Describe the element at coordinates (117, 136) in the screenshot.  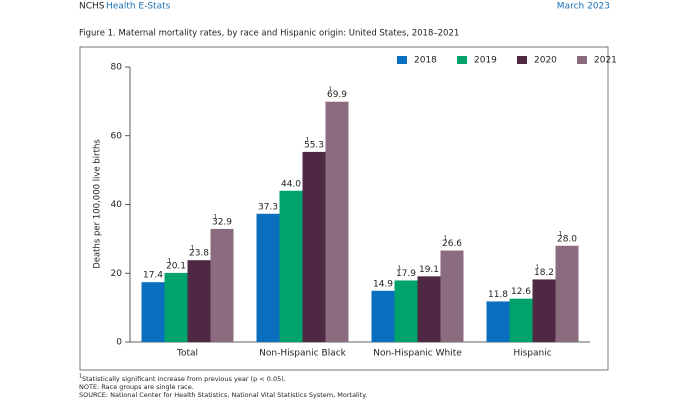
I see `y-tick-label: 60` at that location.